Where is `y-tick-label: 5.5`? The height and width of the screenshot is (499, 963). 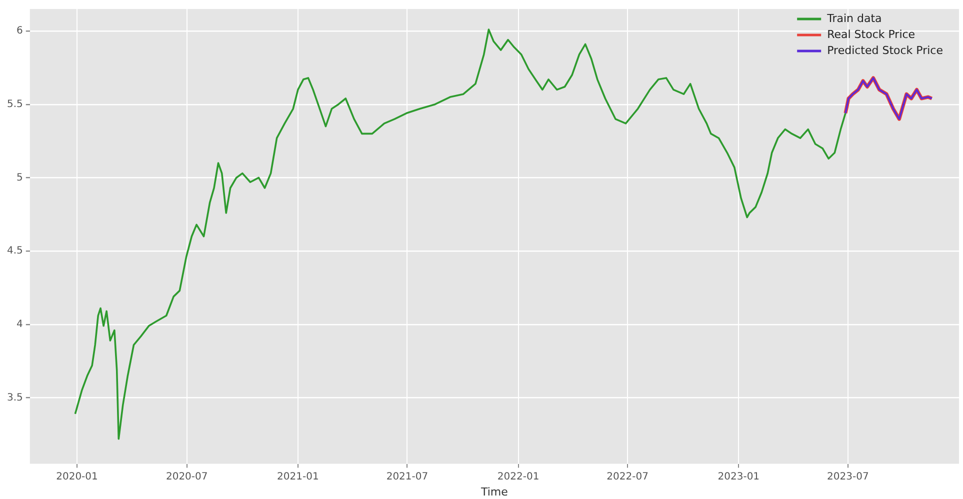
y-tick-label: 5.5 is located at coordinates (14, 104).